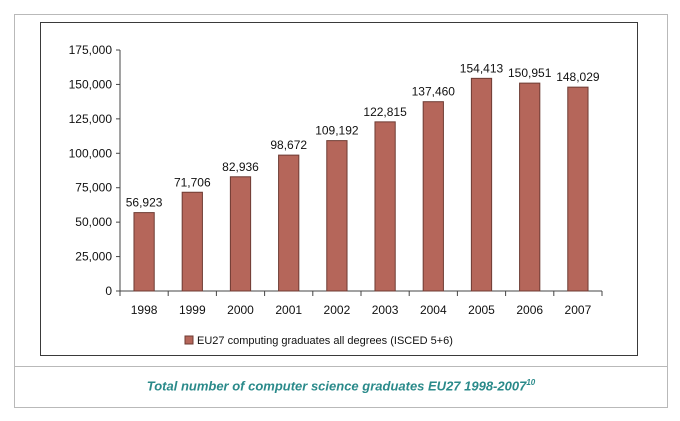 This screenshot has width=680, height=421. What do you see at coordinates (192, 310) in the screenshot?
I see `x-tick-label: 1999` at bounding box center [192, 310].